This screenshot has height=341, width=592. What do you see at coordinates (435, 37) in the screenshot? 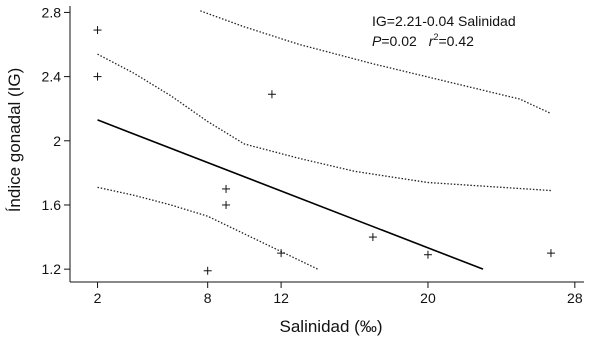
I see `r-exponent: 2` at bounding box center [435, 37].